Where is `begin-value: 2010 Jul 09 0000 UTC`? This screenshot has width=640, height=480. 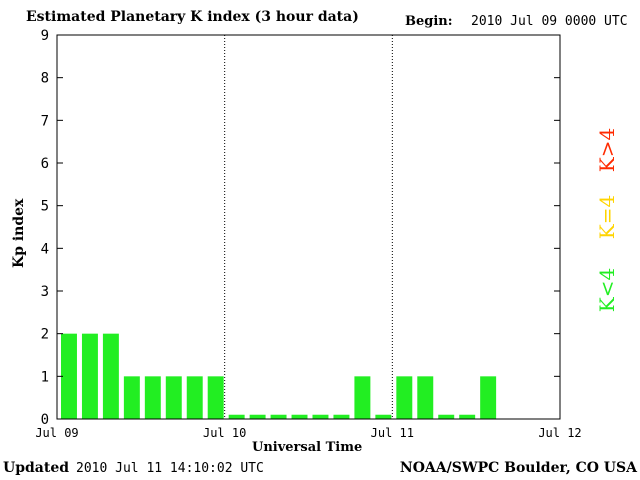 begin-value: 2010 Jul 09 0000 UTC is located at coordinates (549, 21).